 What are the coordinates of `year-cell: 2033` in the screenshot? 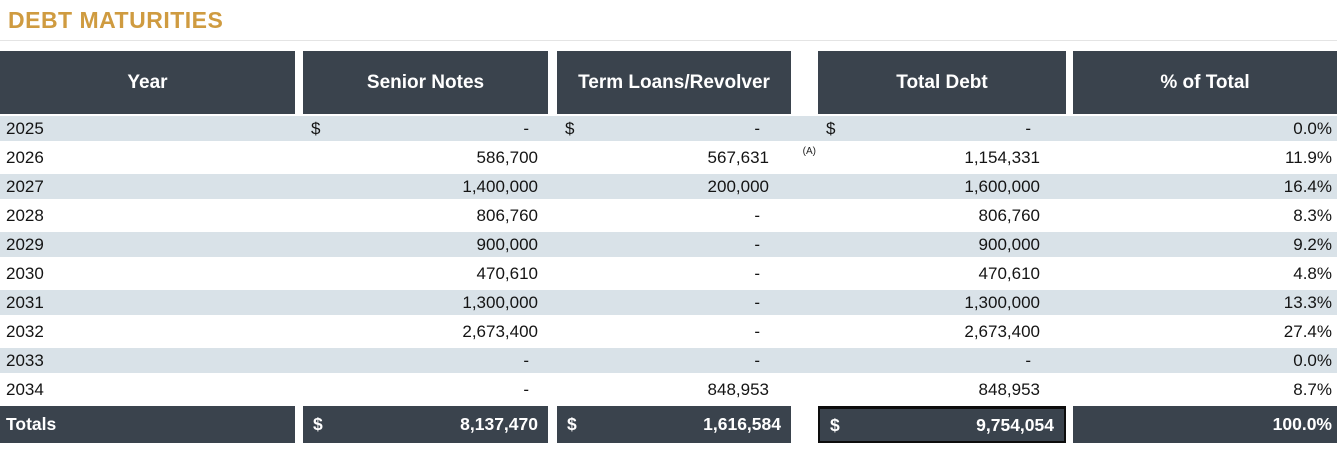 It's located at (25, 360).